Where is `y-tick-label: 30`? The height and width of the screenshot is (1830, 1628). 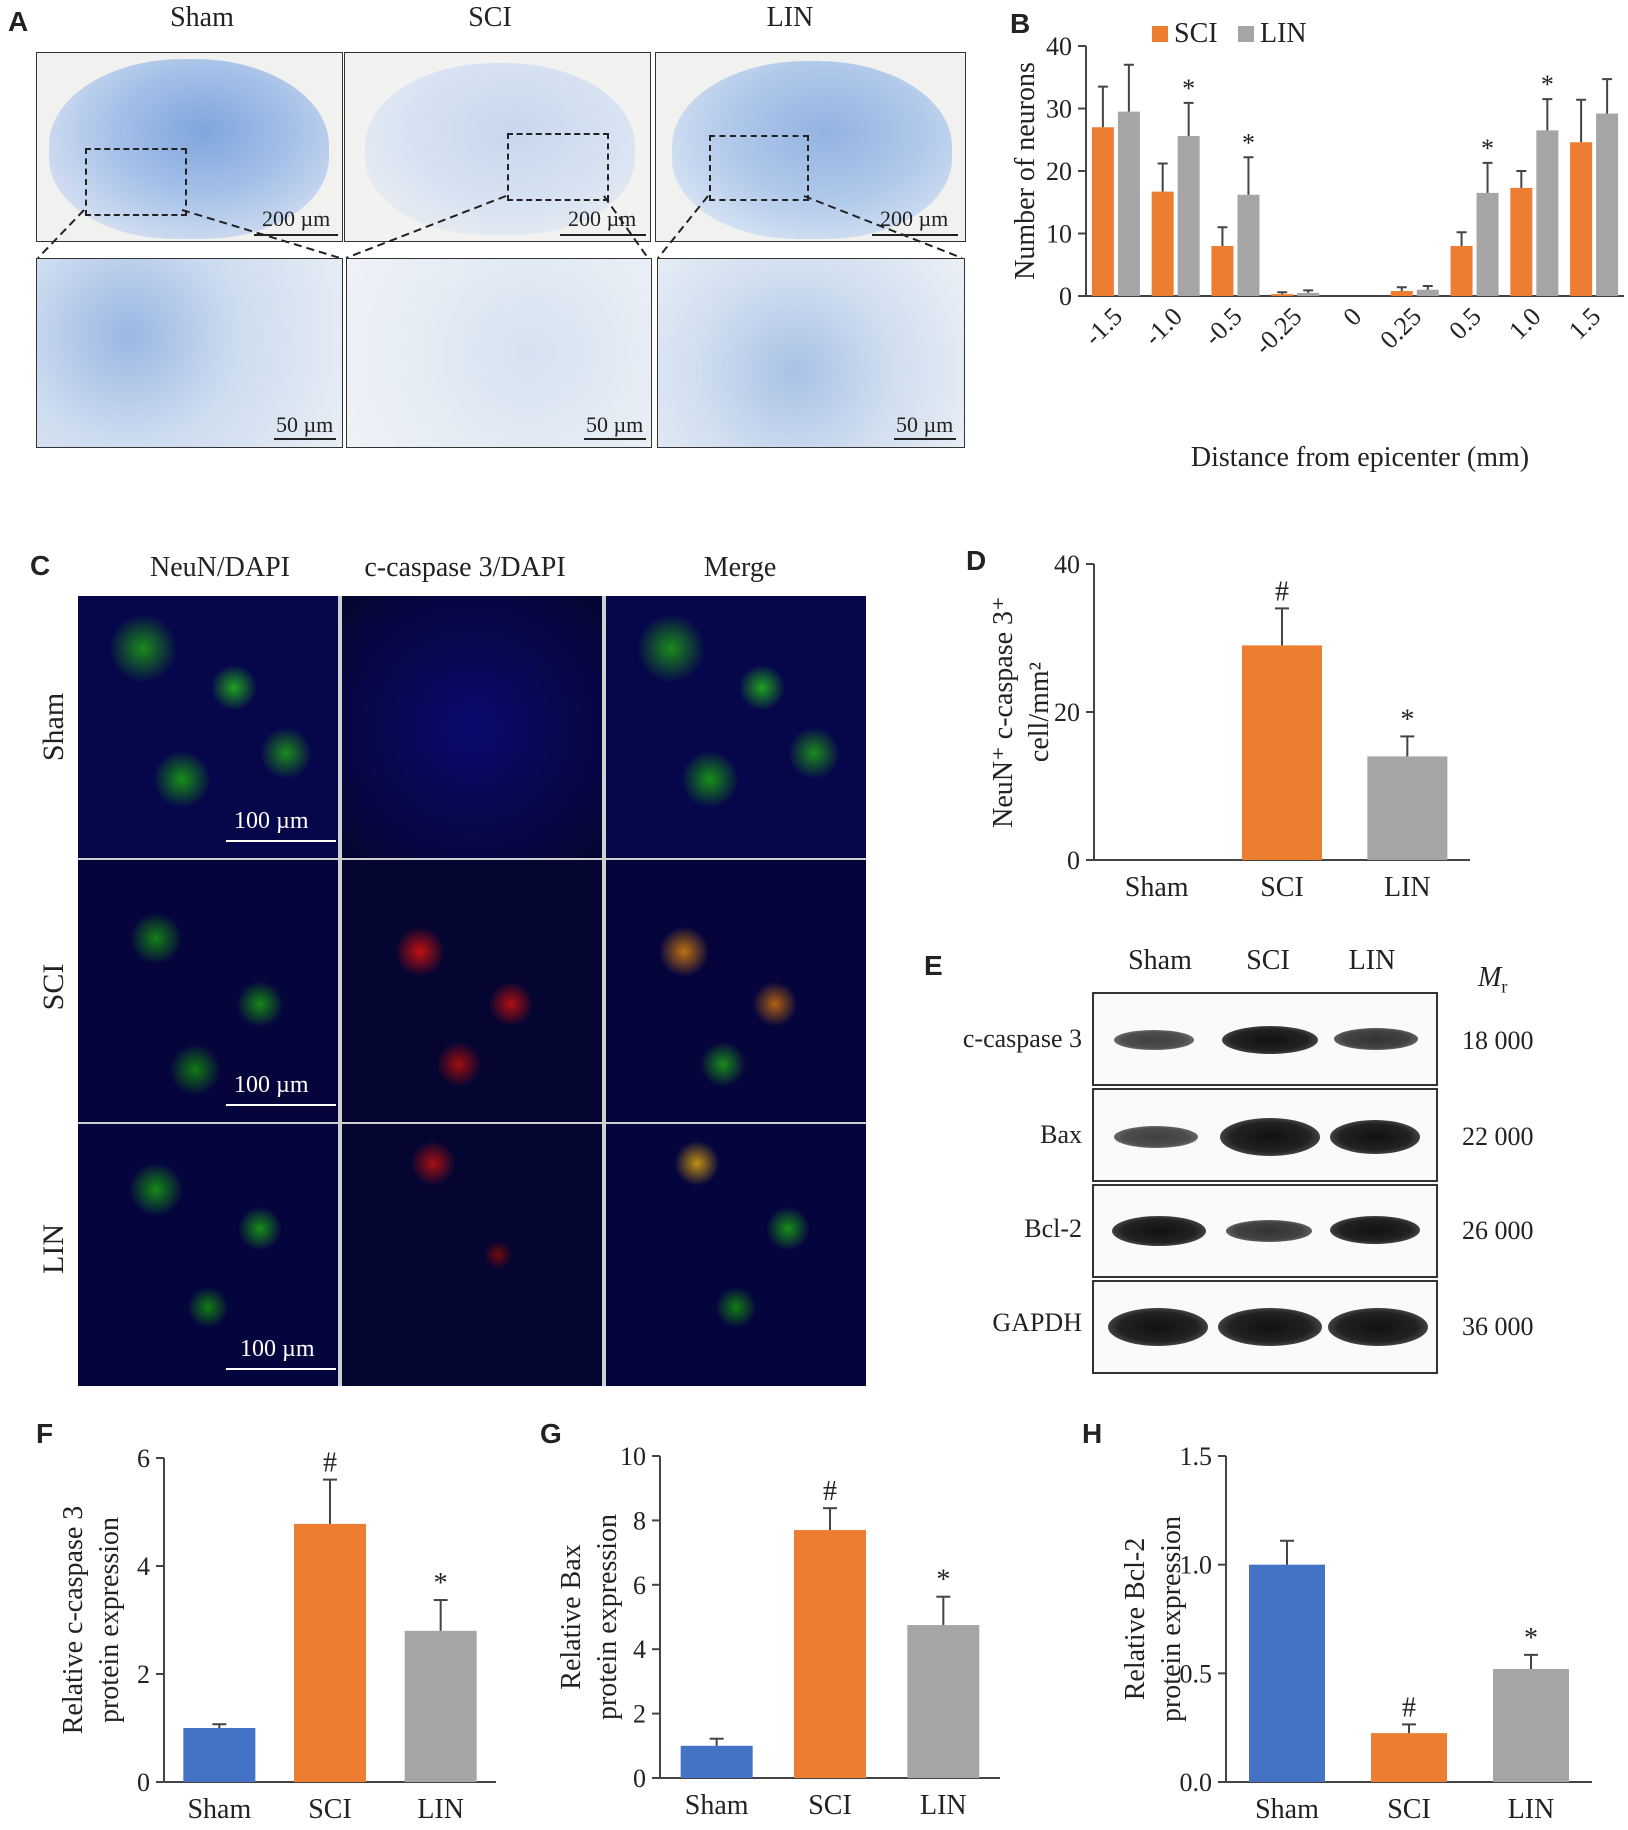
y-tick-label: 30 is located at coordinates (1059, 109).